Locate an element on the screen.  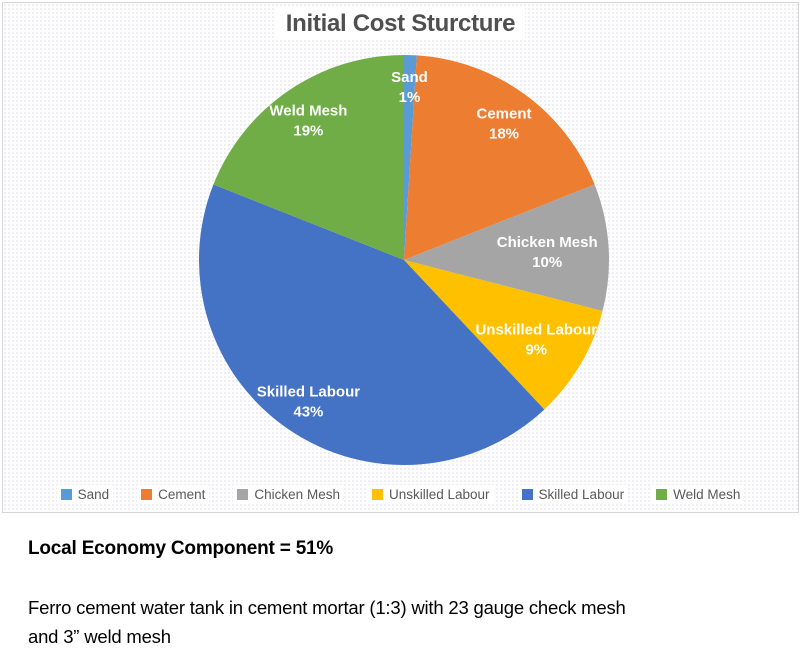
slice-label-weld-mesh: Weld Mesh 19% is located at coordinates (308, 120).